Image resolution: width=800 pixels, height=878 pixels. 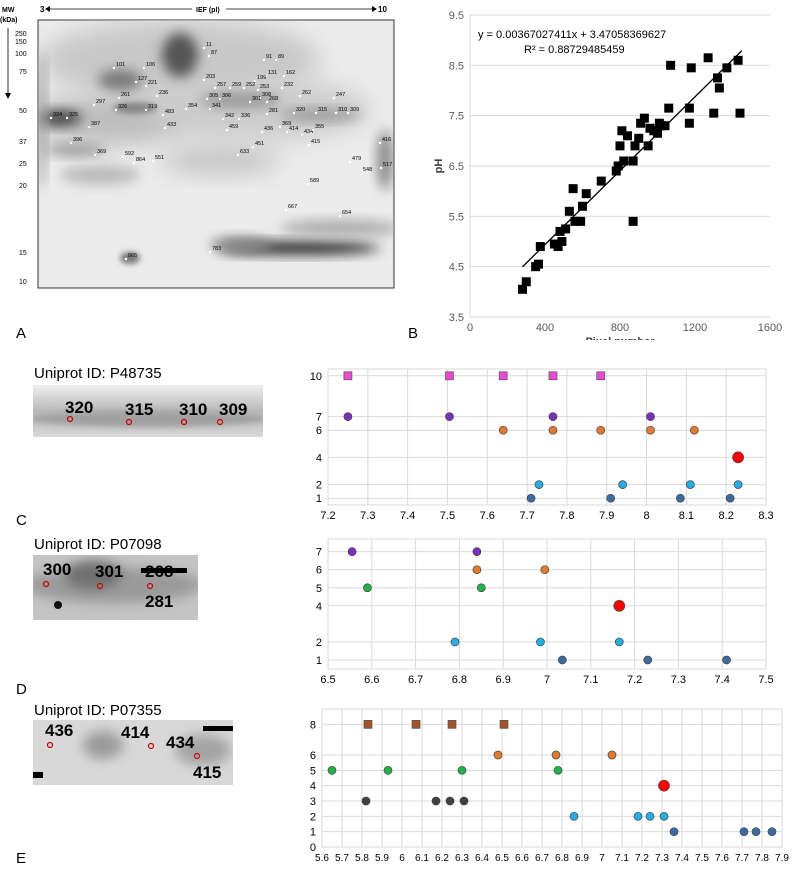 I want to click on gel-spot-label: 434, so click(x=308, y=132).